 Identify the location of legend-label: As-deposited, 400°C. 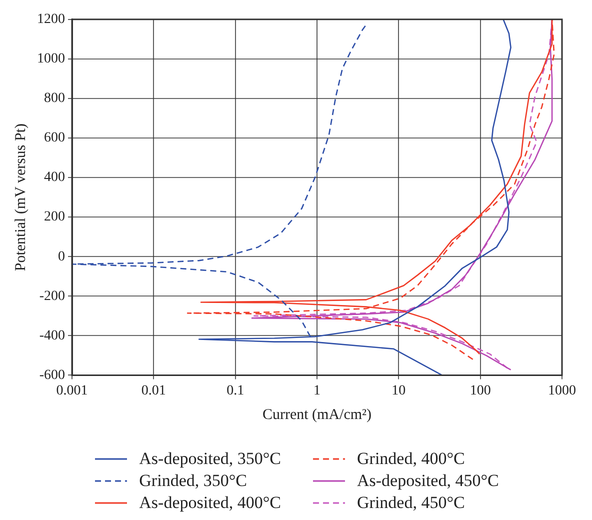
(210, 503).